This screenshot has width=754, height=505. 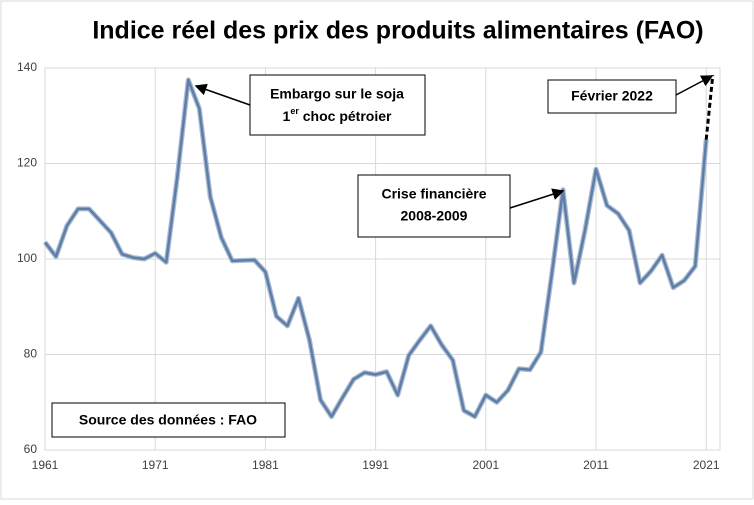 I want to click on y-tick-label: 80, so click(x=31, y=354).